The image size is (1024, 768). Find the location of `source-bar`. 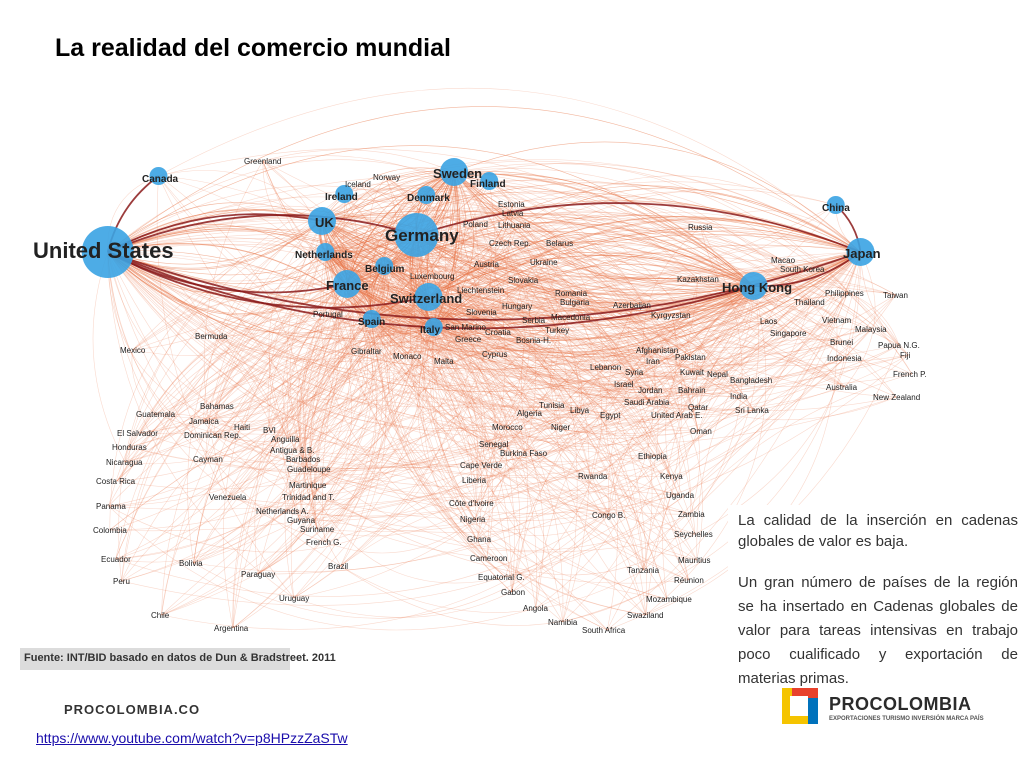

source-bar is located at coordinates (155, 659).